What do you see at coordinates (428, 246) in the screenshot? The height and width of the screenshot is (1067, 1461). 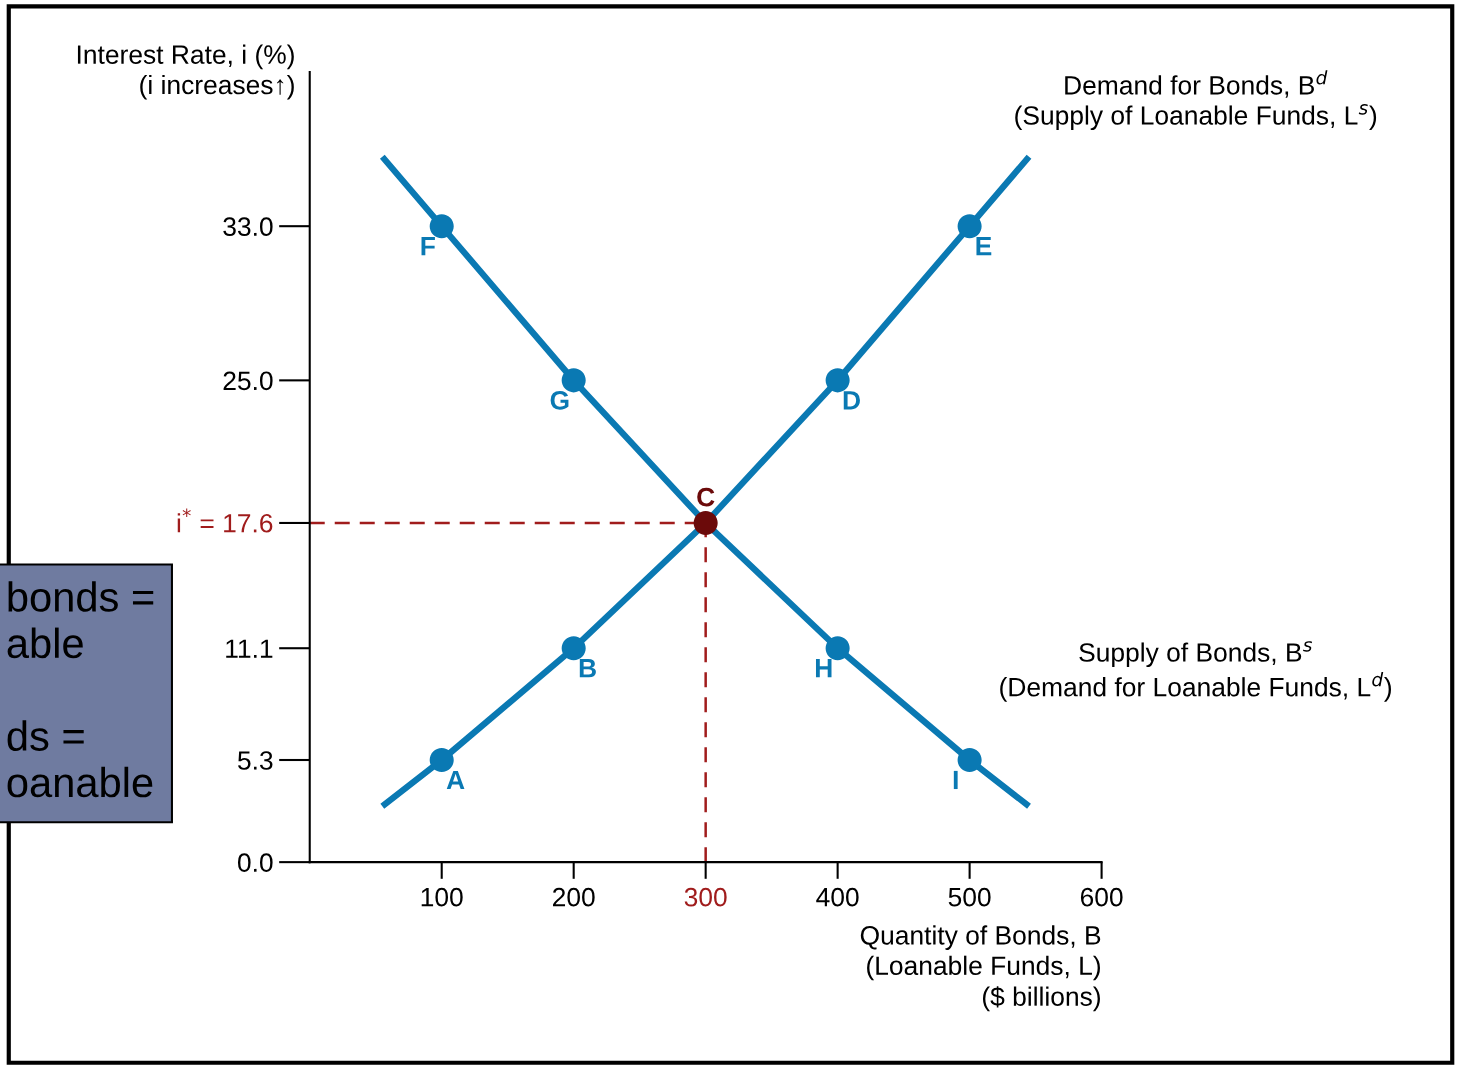 I see `annotation: F` at bounding box center [428, 246].